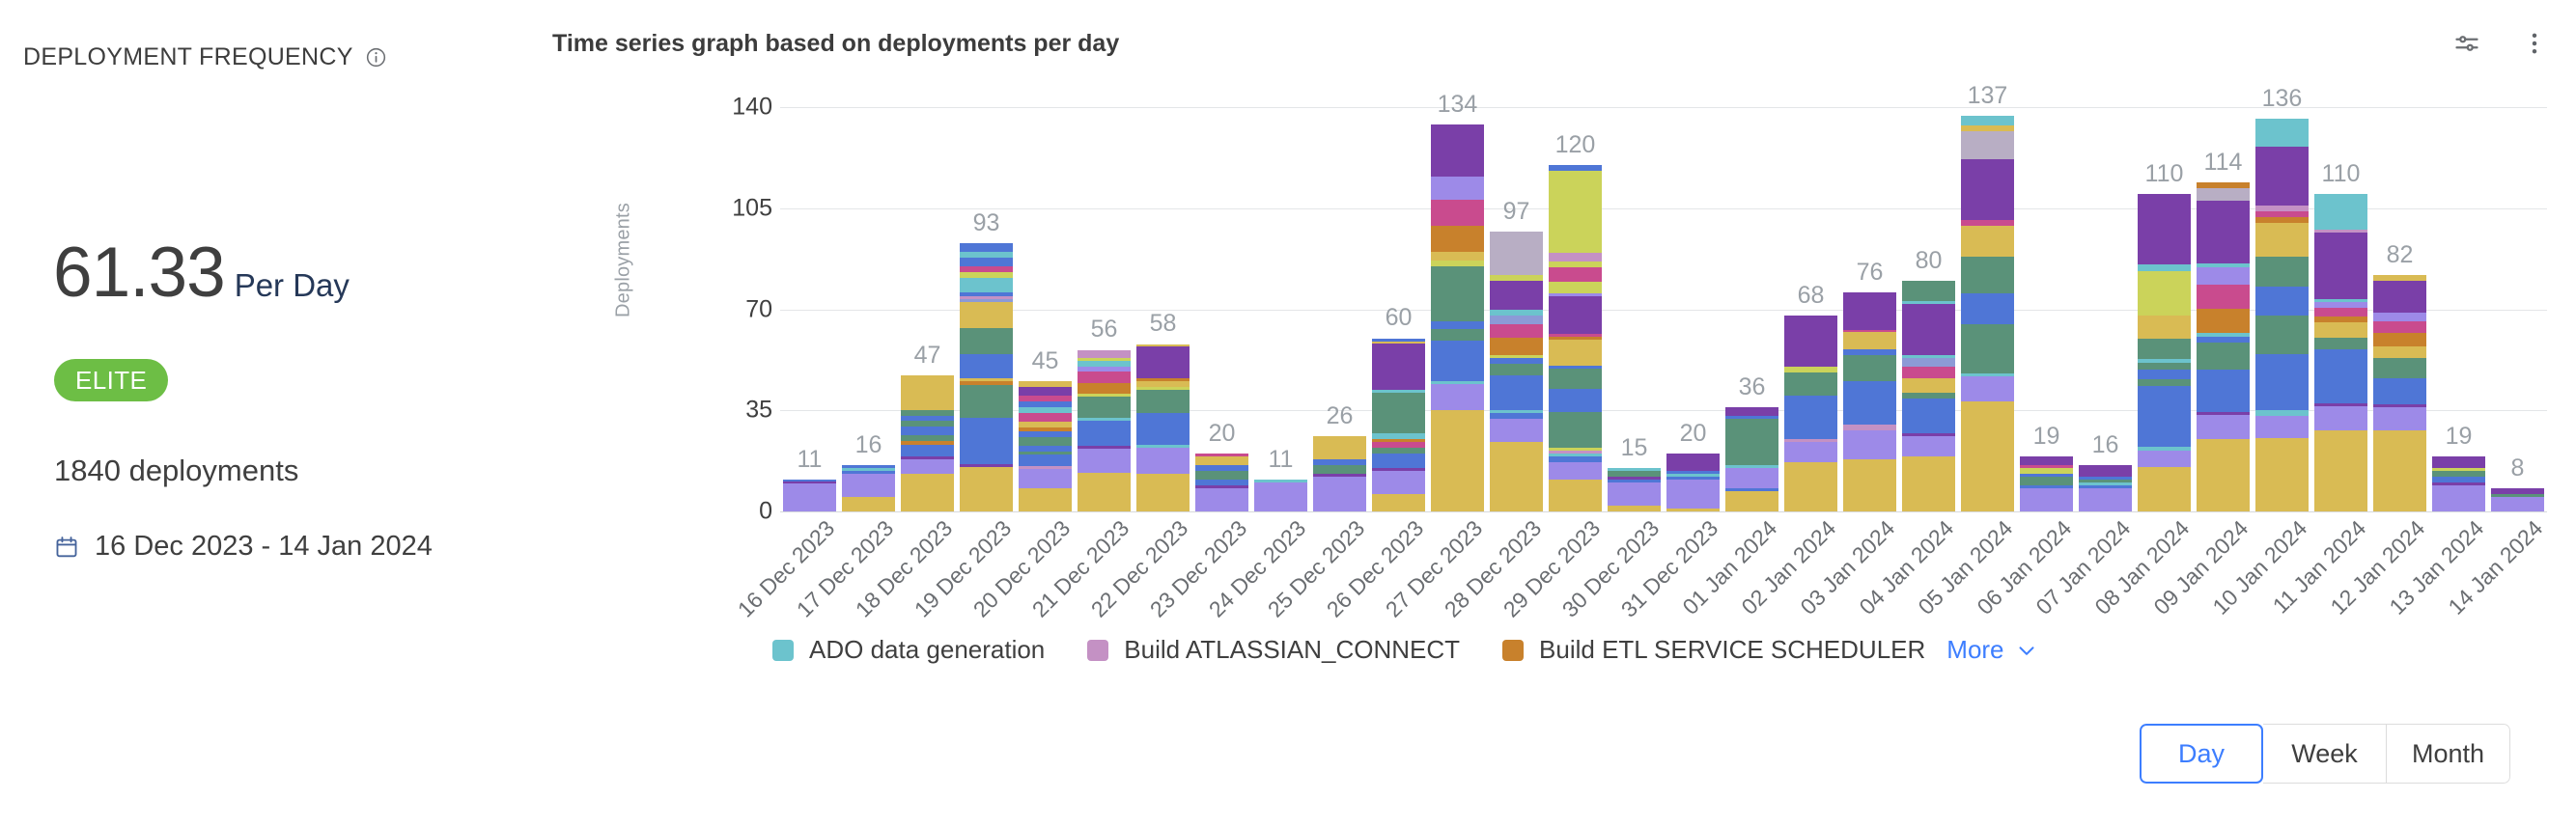  Describe the element at coordinates (1929, 379) in the screenshot. I see `bar-column: 80` at that location.